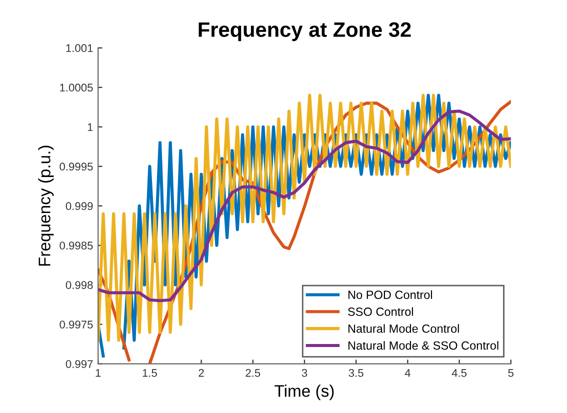  What do you see at coordinates (76, 246) in the screenshot?
I see `y-tick-label: 0.9985` at bounding box center [76, 246].